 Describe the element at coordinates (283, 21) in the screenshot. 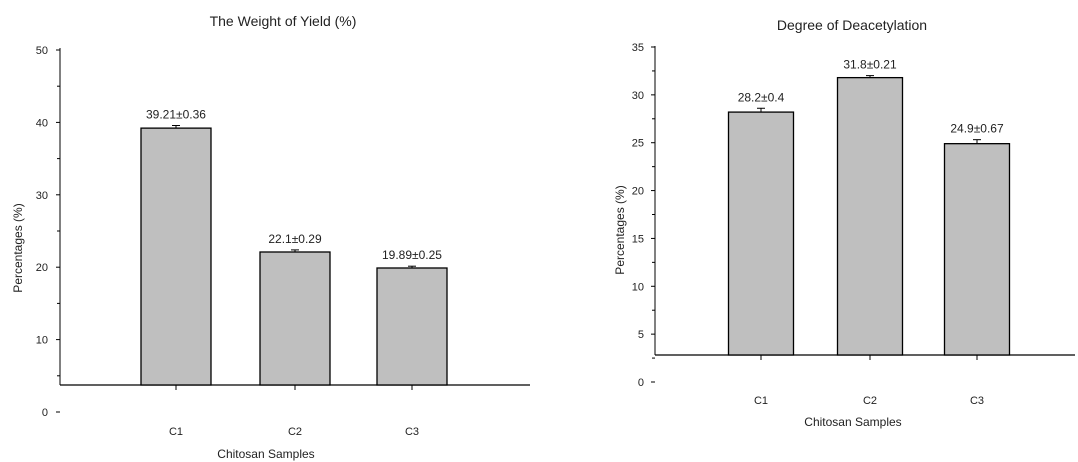

I see `chart-title: The Weight of Yield (%)` at that location.